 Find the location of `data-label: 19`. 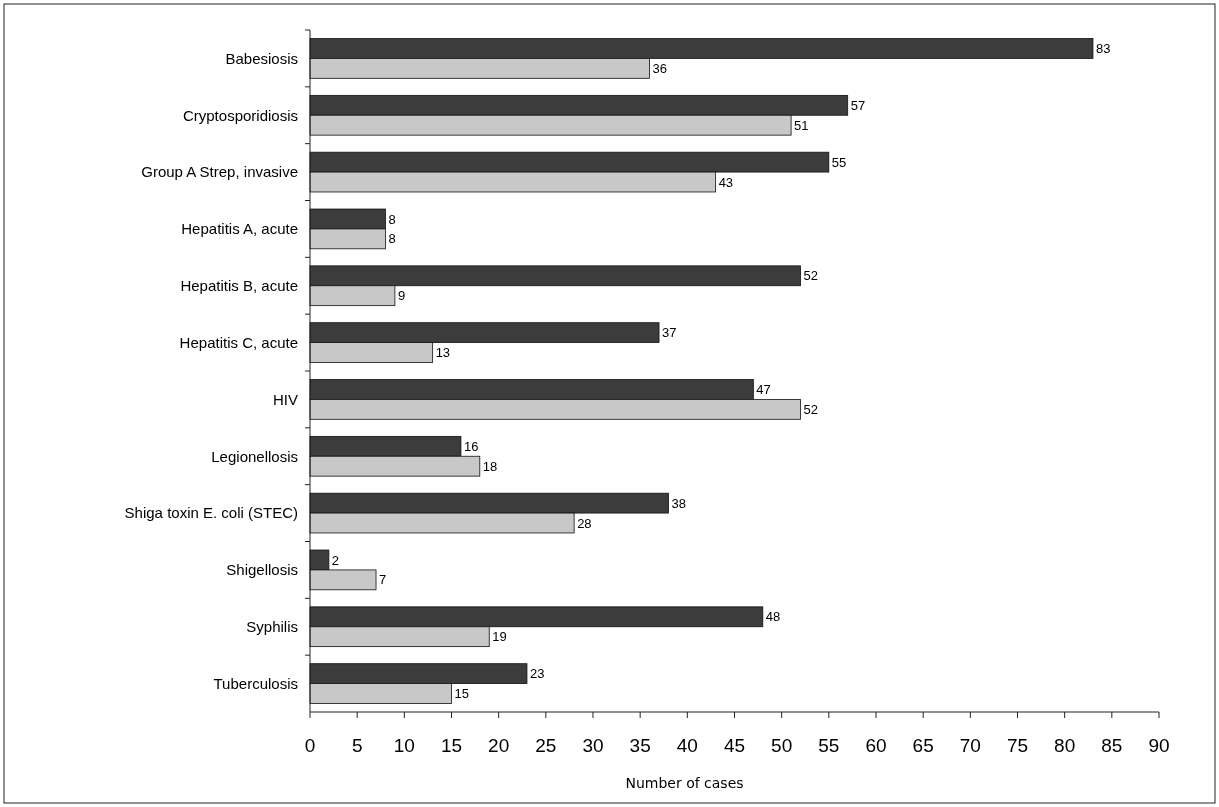

data-label: 19 is located at coordinates (499, 637).